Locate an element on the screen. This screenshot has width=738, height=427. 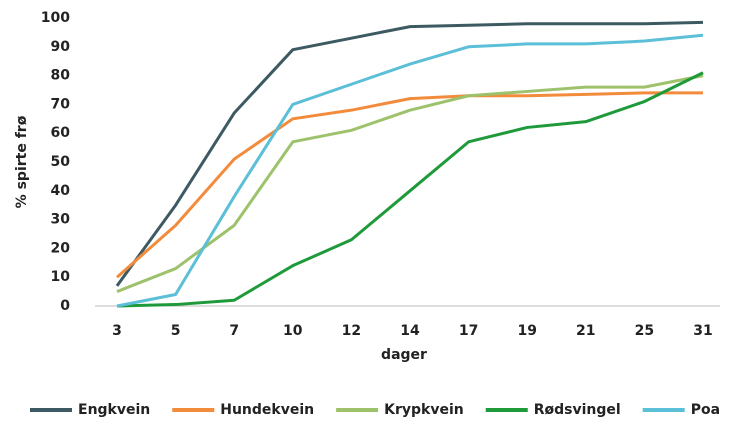
x-tick-label: 25 is located at coordinates (644, 331).